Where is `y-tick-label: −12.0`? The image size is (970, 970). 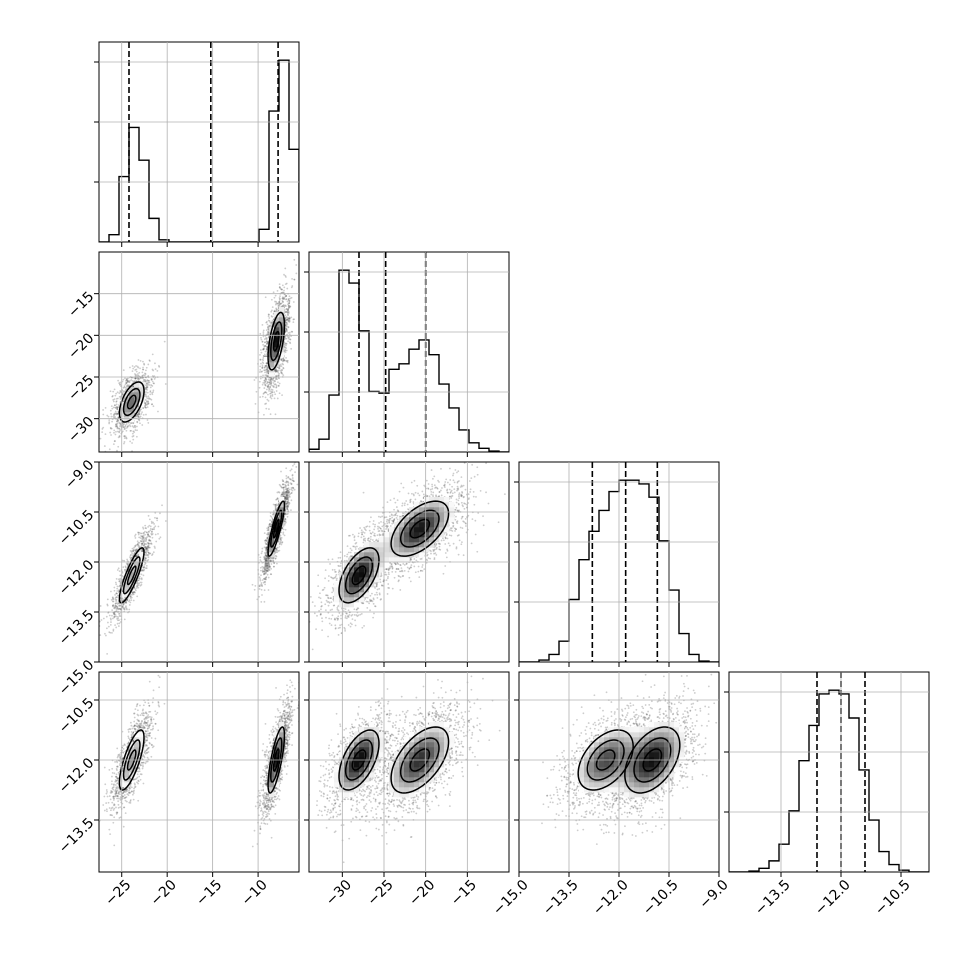 y-tick-label: −12.0 is located at coordinates (77, 776).